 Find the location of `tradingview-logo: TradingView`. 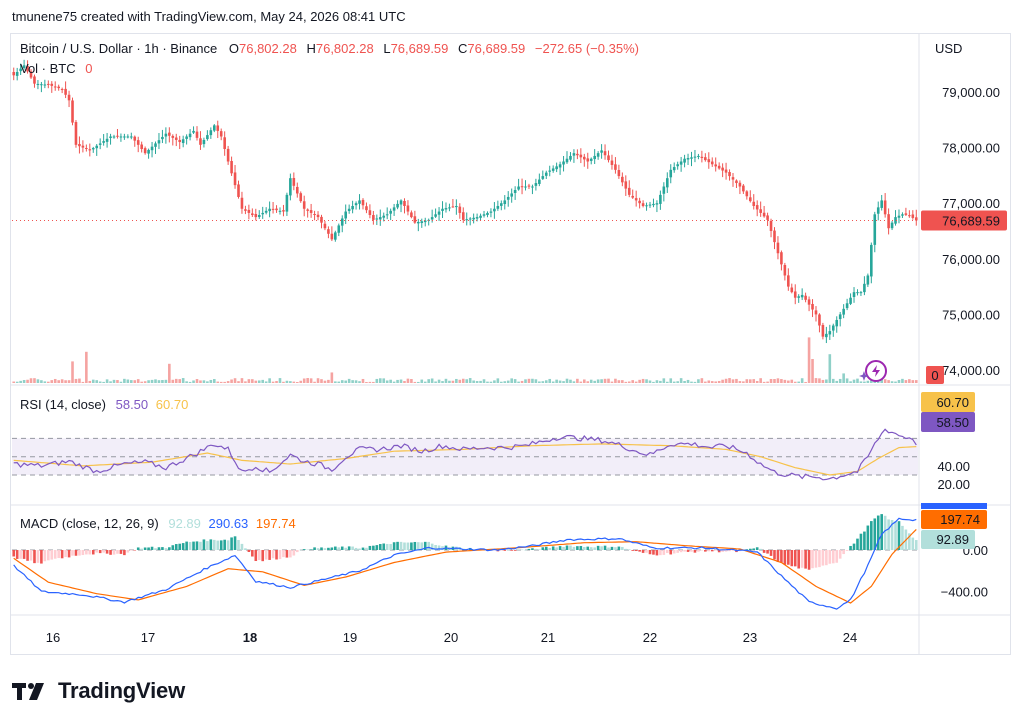

tradingview-logo: TradingView is located at coordinates (98, 691).